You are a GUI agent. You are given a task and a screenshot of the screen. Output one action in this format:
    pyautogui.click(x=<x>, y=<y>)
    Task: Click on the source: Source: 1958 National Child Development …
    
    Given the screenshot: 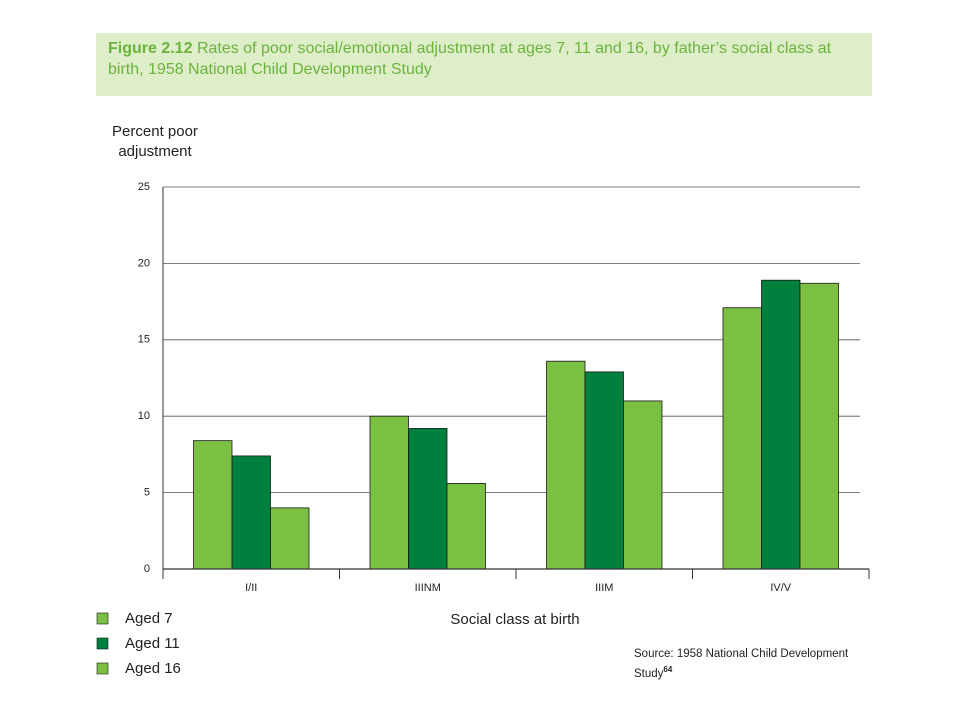 What is the action you would take?
    pyautogui.click(x=759, y=664)
    